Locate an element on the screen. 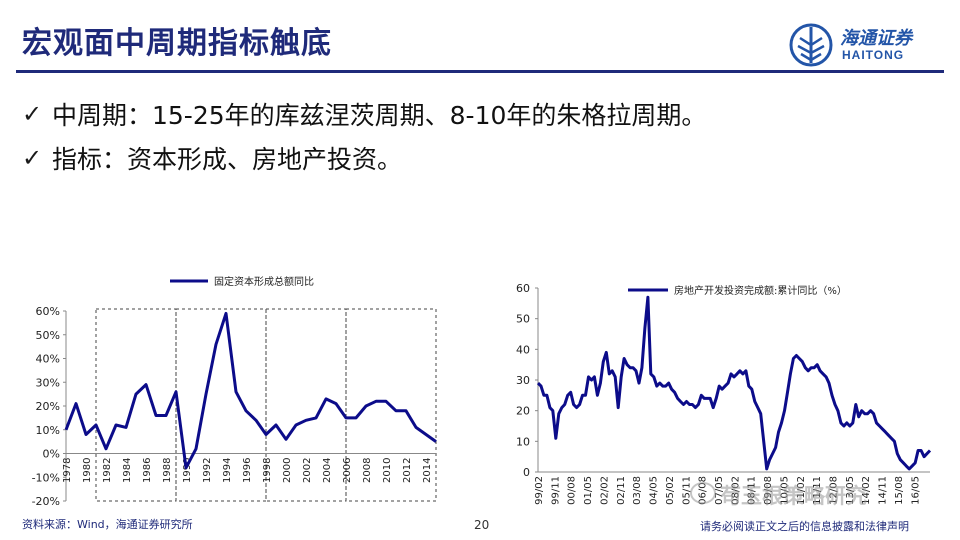  y-tick-label: 40% is located at coordinates (48, 359).